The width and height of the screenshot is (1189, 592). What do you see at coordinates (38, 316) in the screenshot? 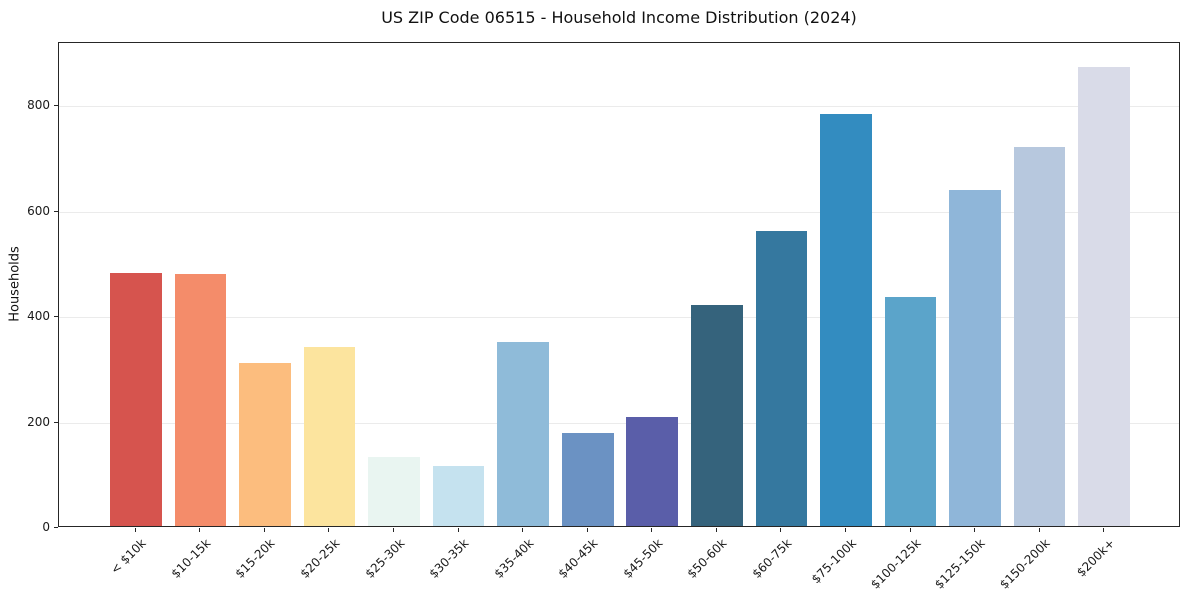
I see `y-tick-label: 400` at bounding box center [38, 316].